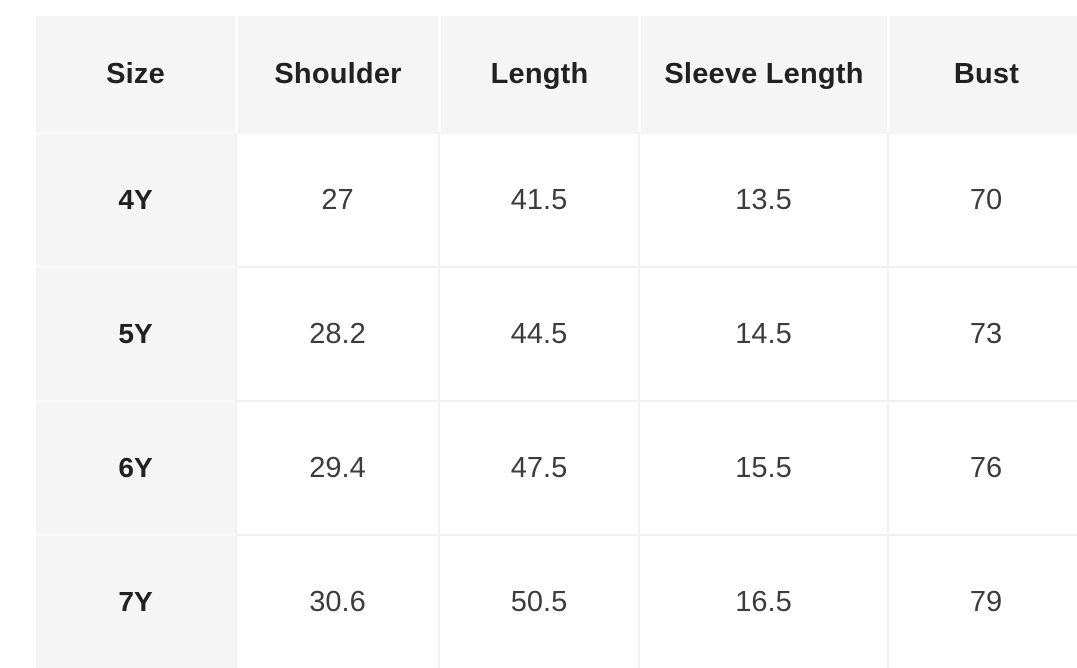 This screenshot has height=668, width=1077. Describe the element at coordinates (538, 199) in the screenshot. I see `length-value: 41.5` at that location.